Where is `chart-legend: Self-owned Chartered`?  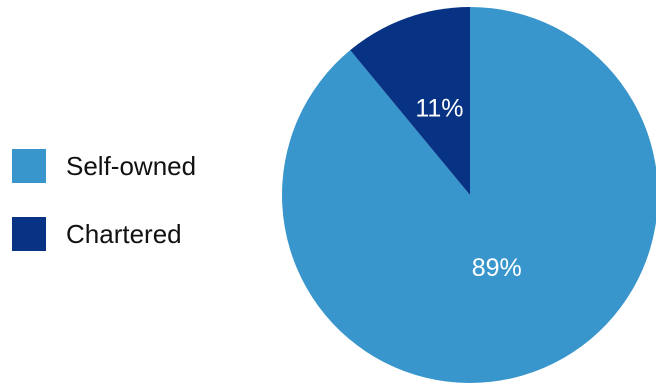 chart-legend: Self-owned Chartered is located at coordinates (104, 200).